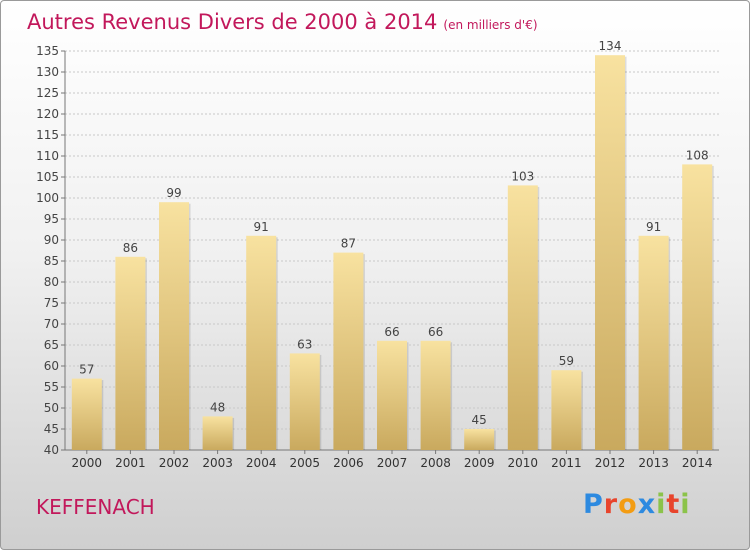 Image resolution: width=750 pixels, height=550 pixels. I want to click on x-tick-label: 2013, so click(653, 463).